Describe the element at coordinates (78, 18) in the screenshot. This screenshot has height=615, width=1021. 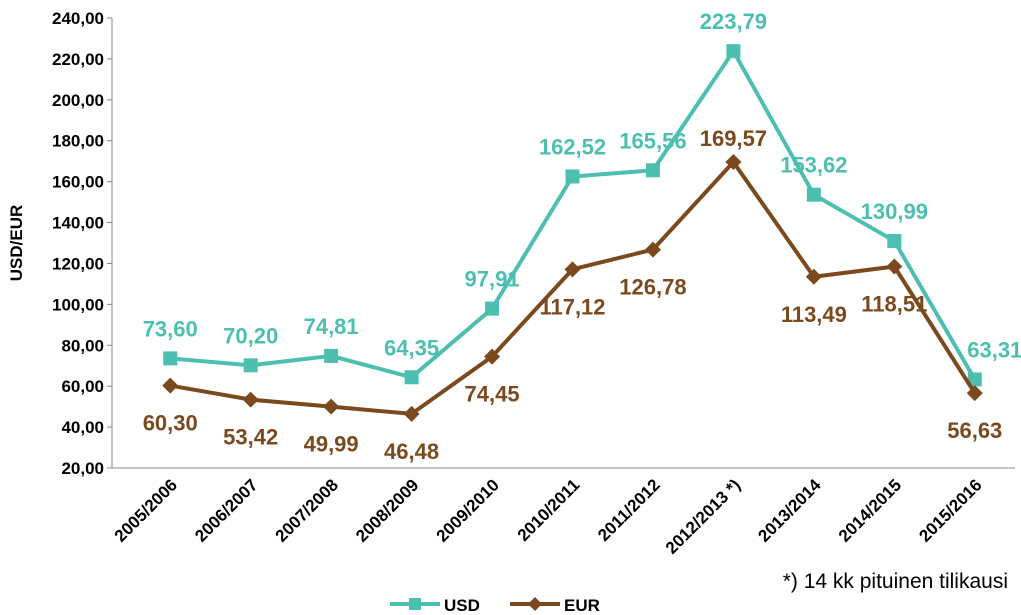
I see `y-tick-label: 240,00` at that location.